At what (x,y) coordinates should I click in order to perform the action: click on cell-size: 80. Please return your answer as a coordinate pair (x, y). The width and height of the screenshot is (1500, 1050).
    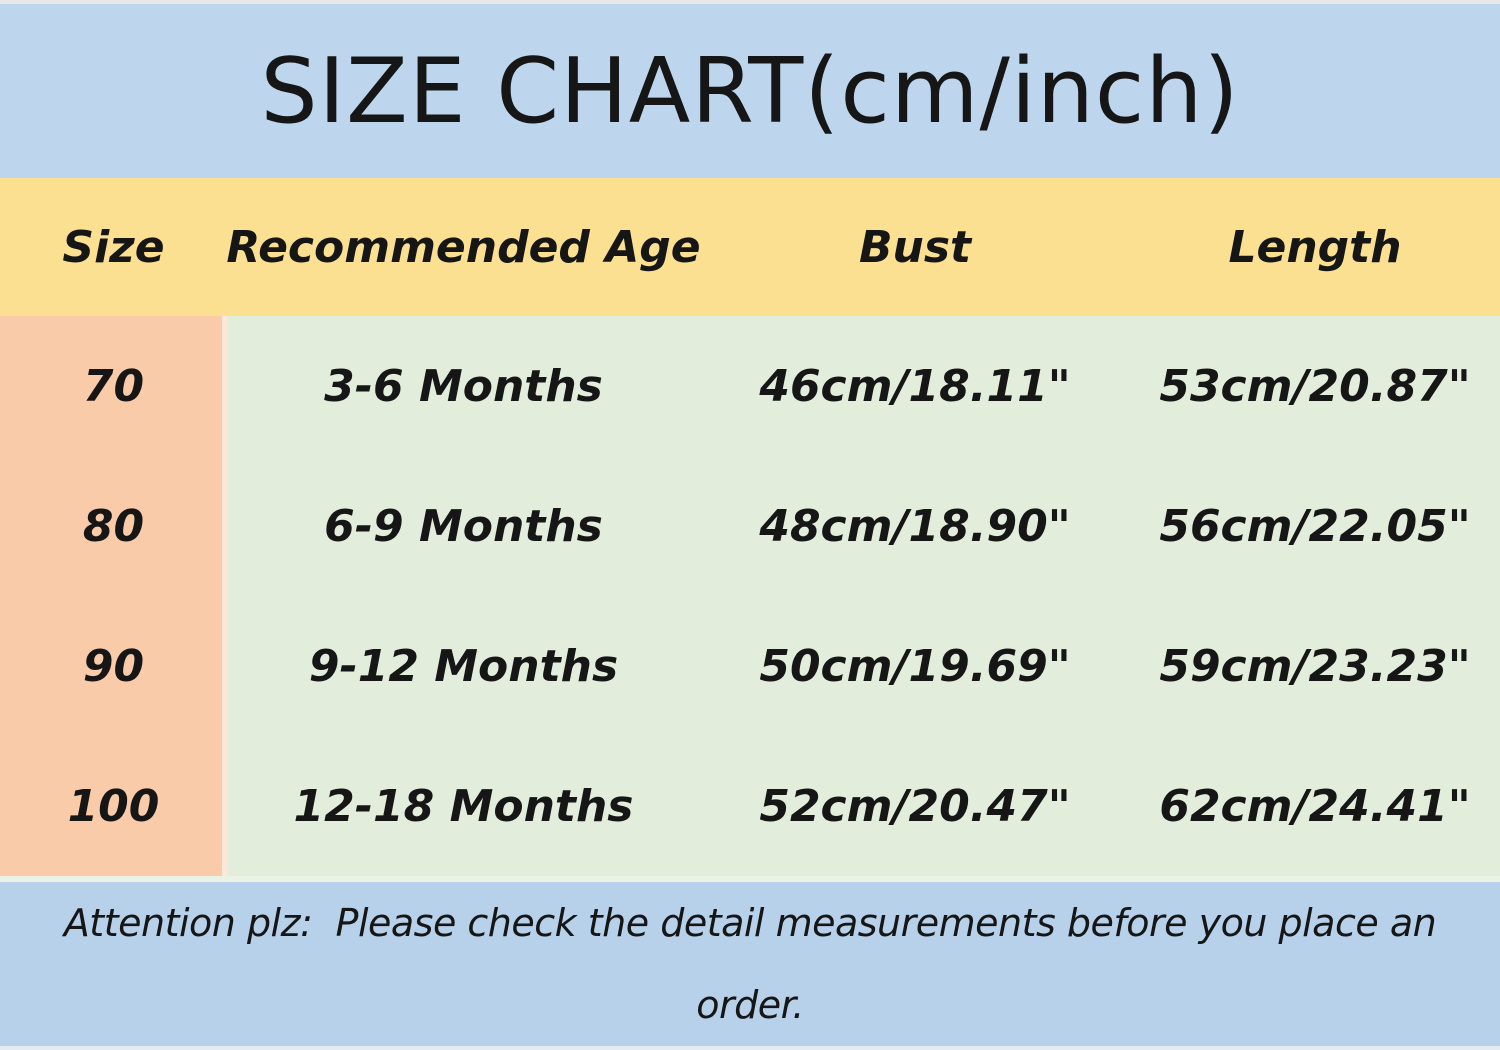
    Looking at the image, I should click on (113, 526).